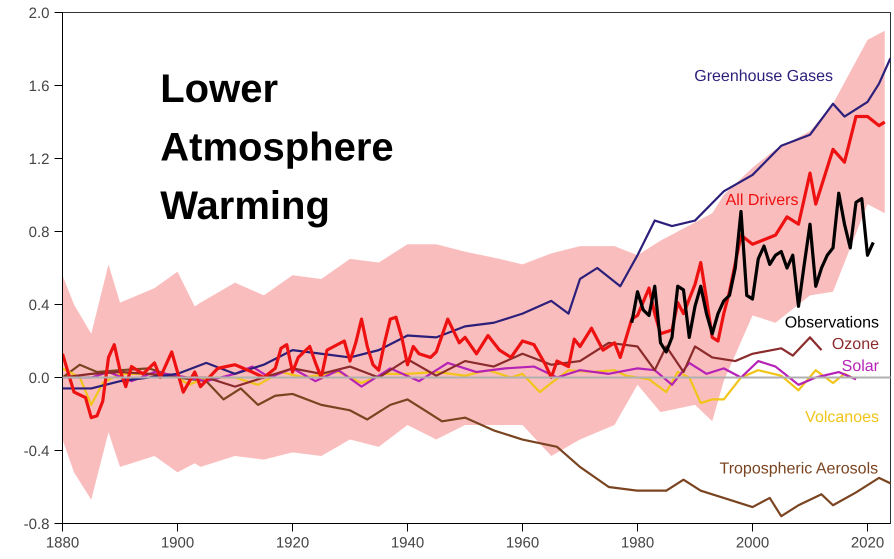  Describe the element at coordinates (799, 469) in the screenshot. I see `series-label: Tropospheric Aerosols` at that location.